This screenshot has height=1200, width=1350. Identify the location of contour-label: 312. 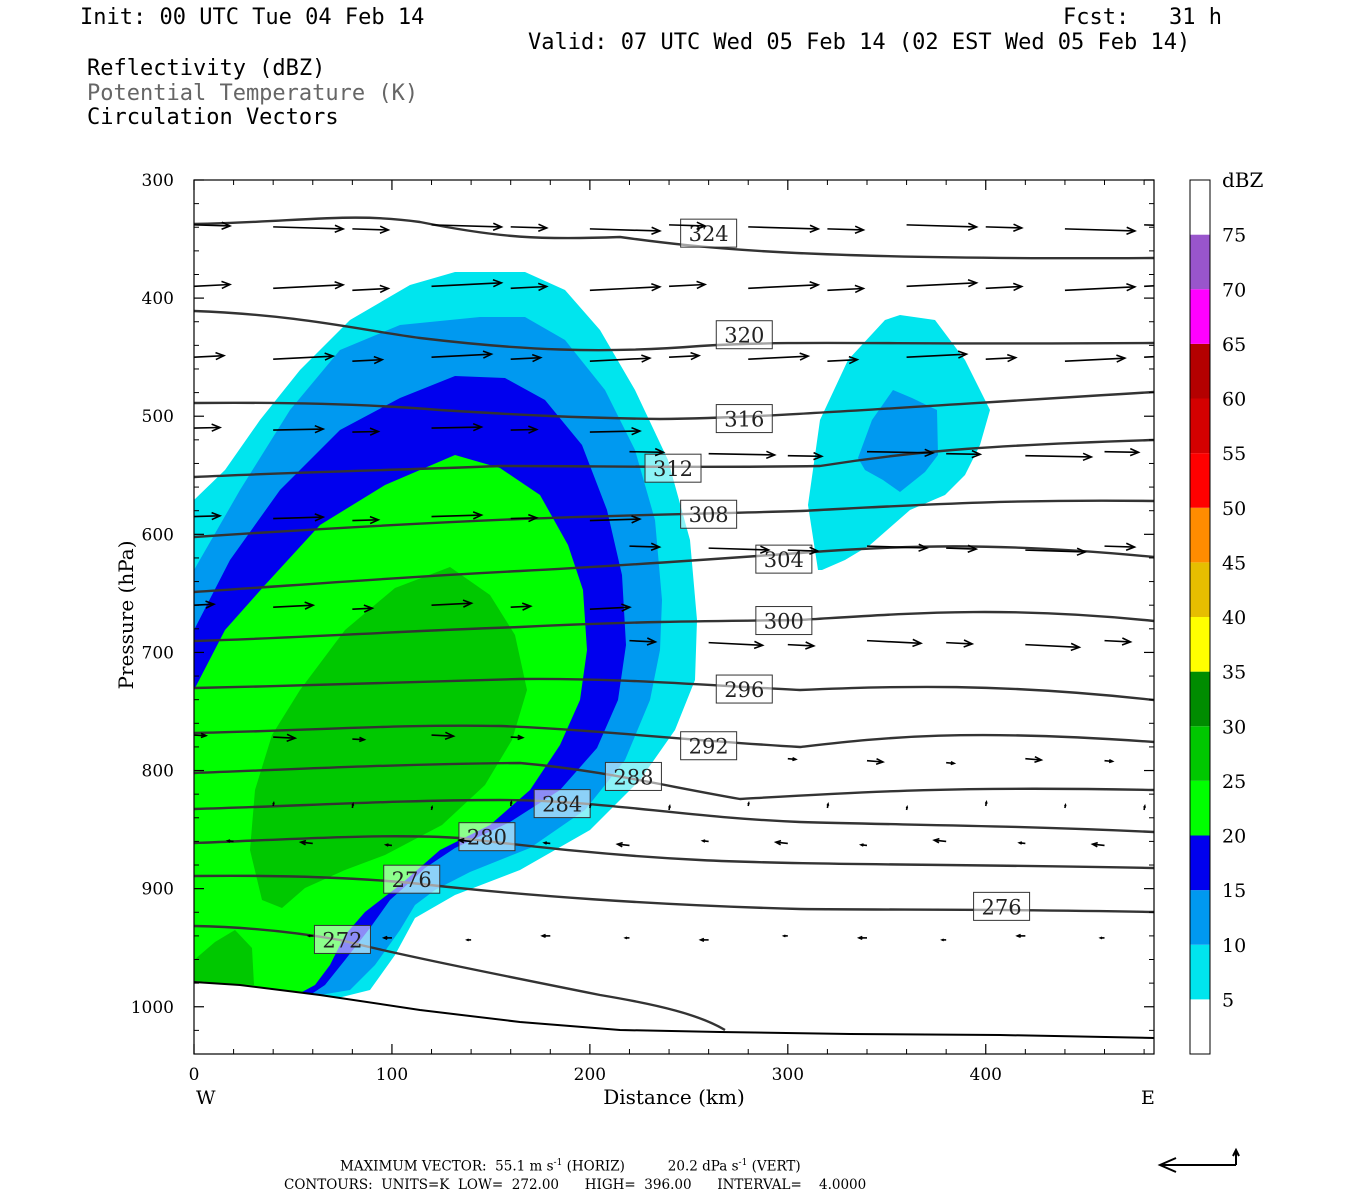
(673, 469).